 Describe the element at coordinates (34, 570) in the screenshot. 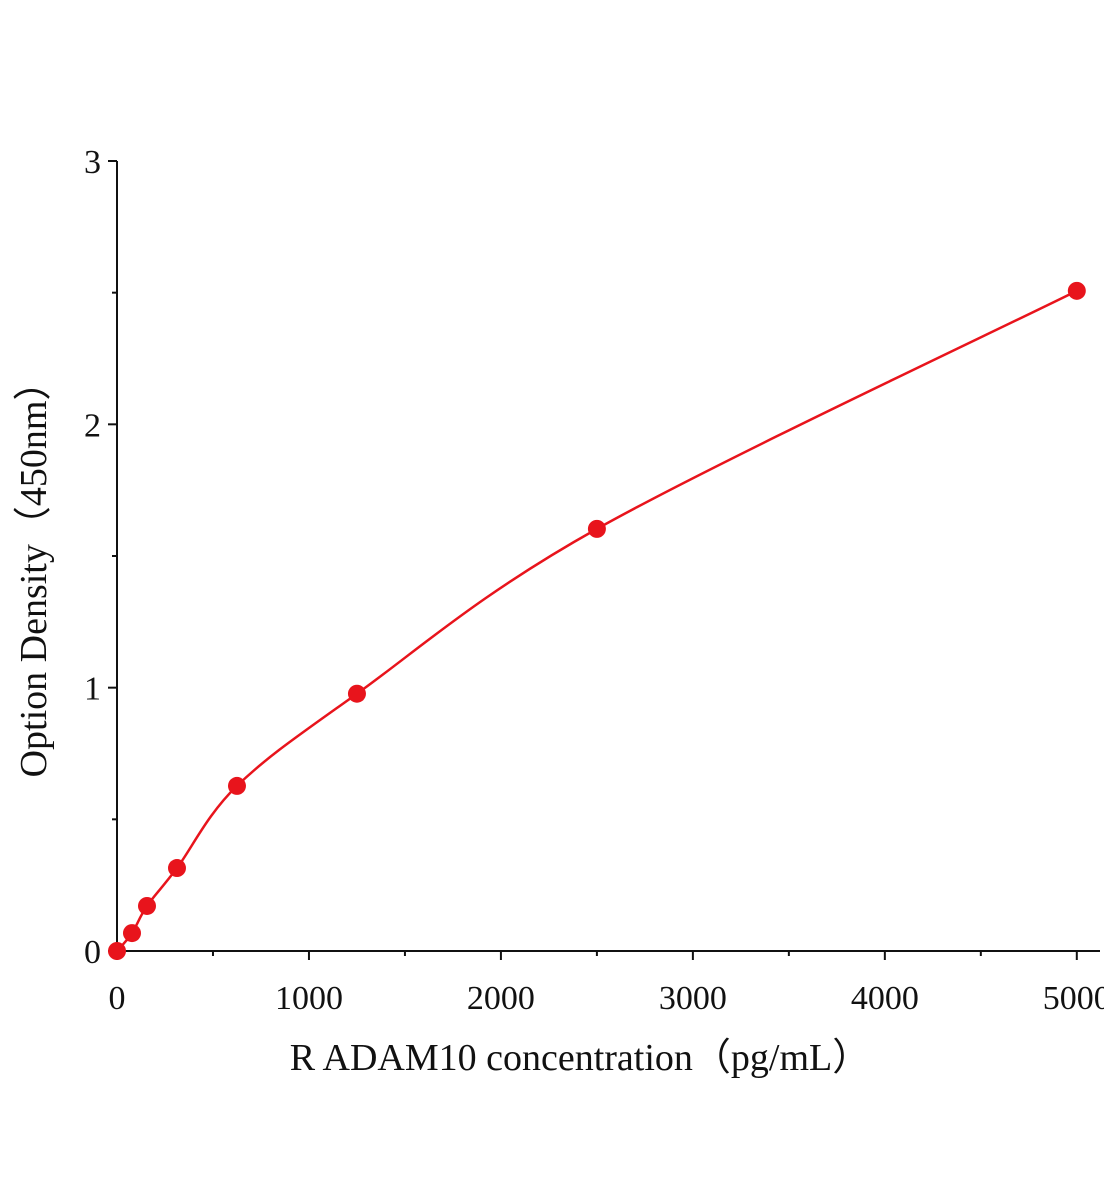

I see `y-axis-label: Option Density（450nm）` at that location.